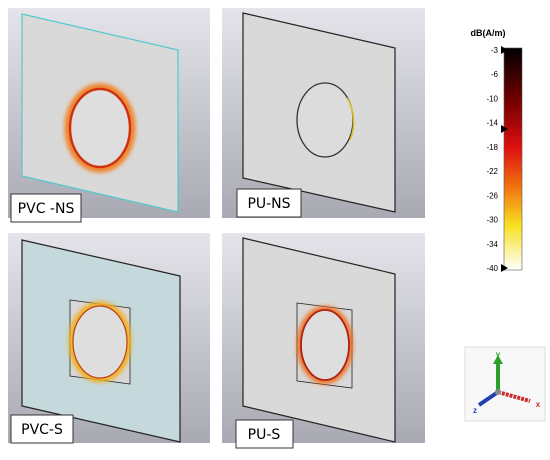 Image resolution: width=550 pixels, height=460 pixels. Describe the element at coordinates (350, 119) in the screenshot. I see `current-edge` at that location.